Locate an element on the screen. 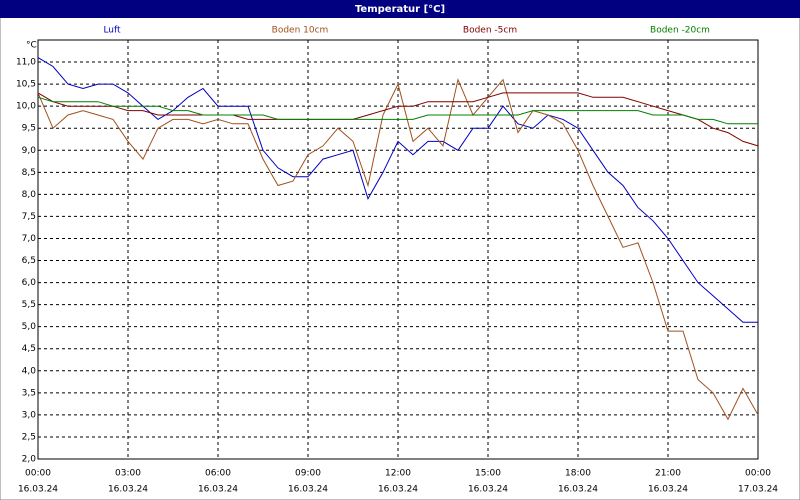  x-tick-date: 17.03.24 is located at coordinates (758, 490).